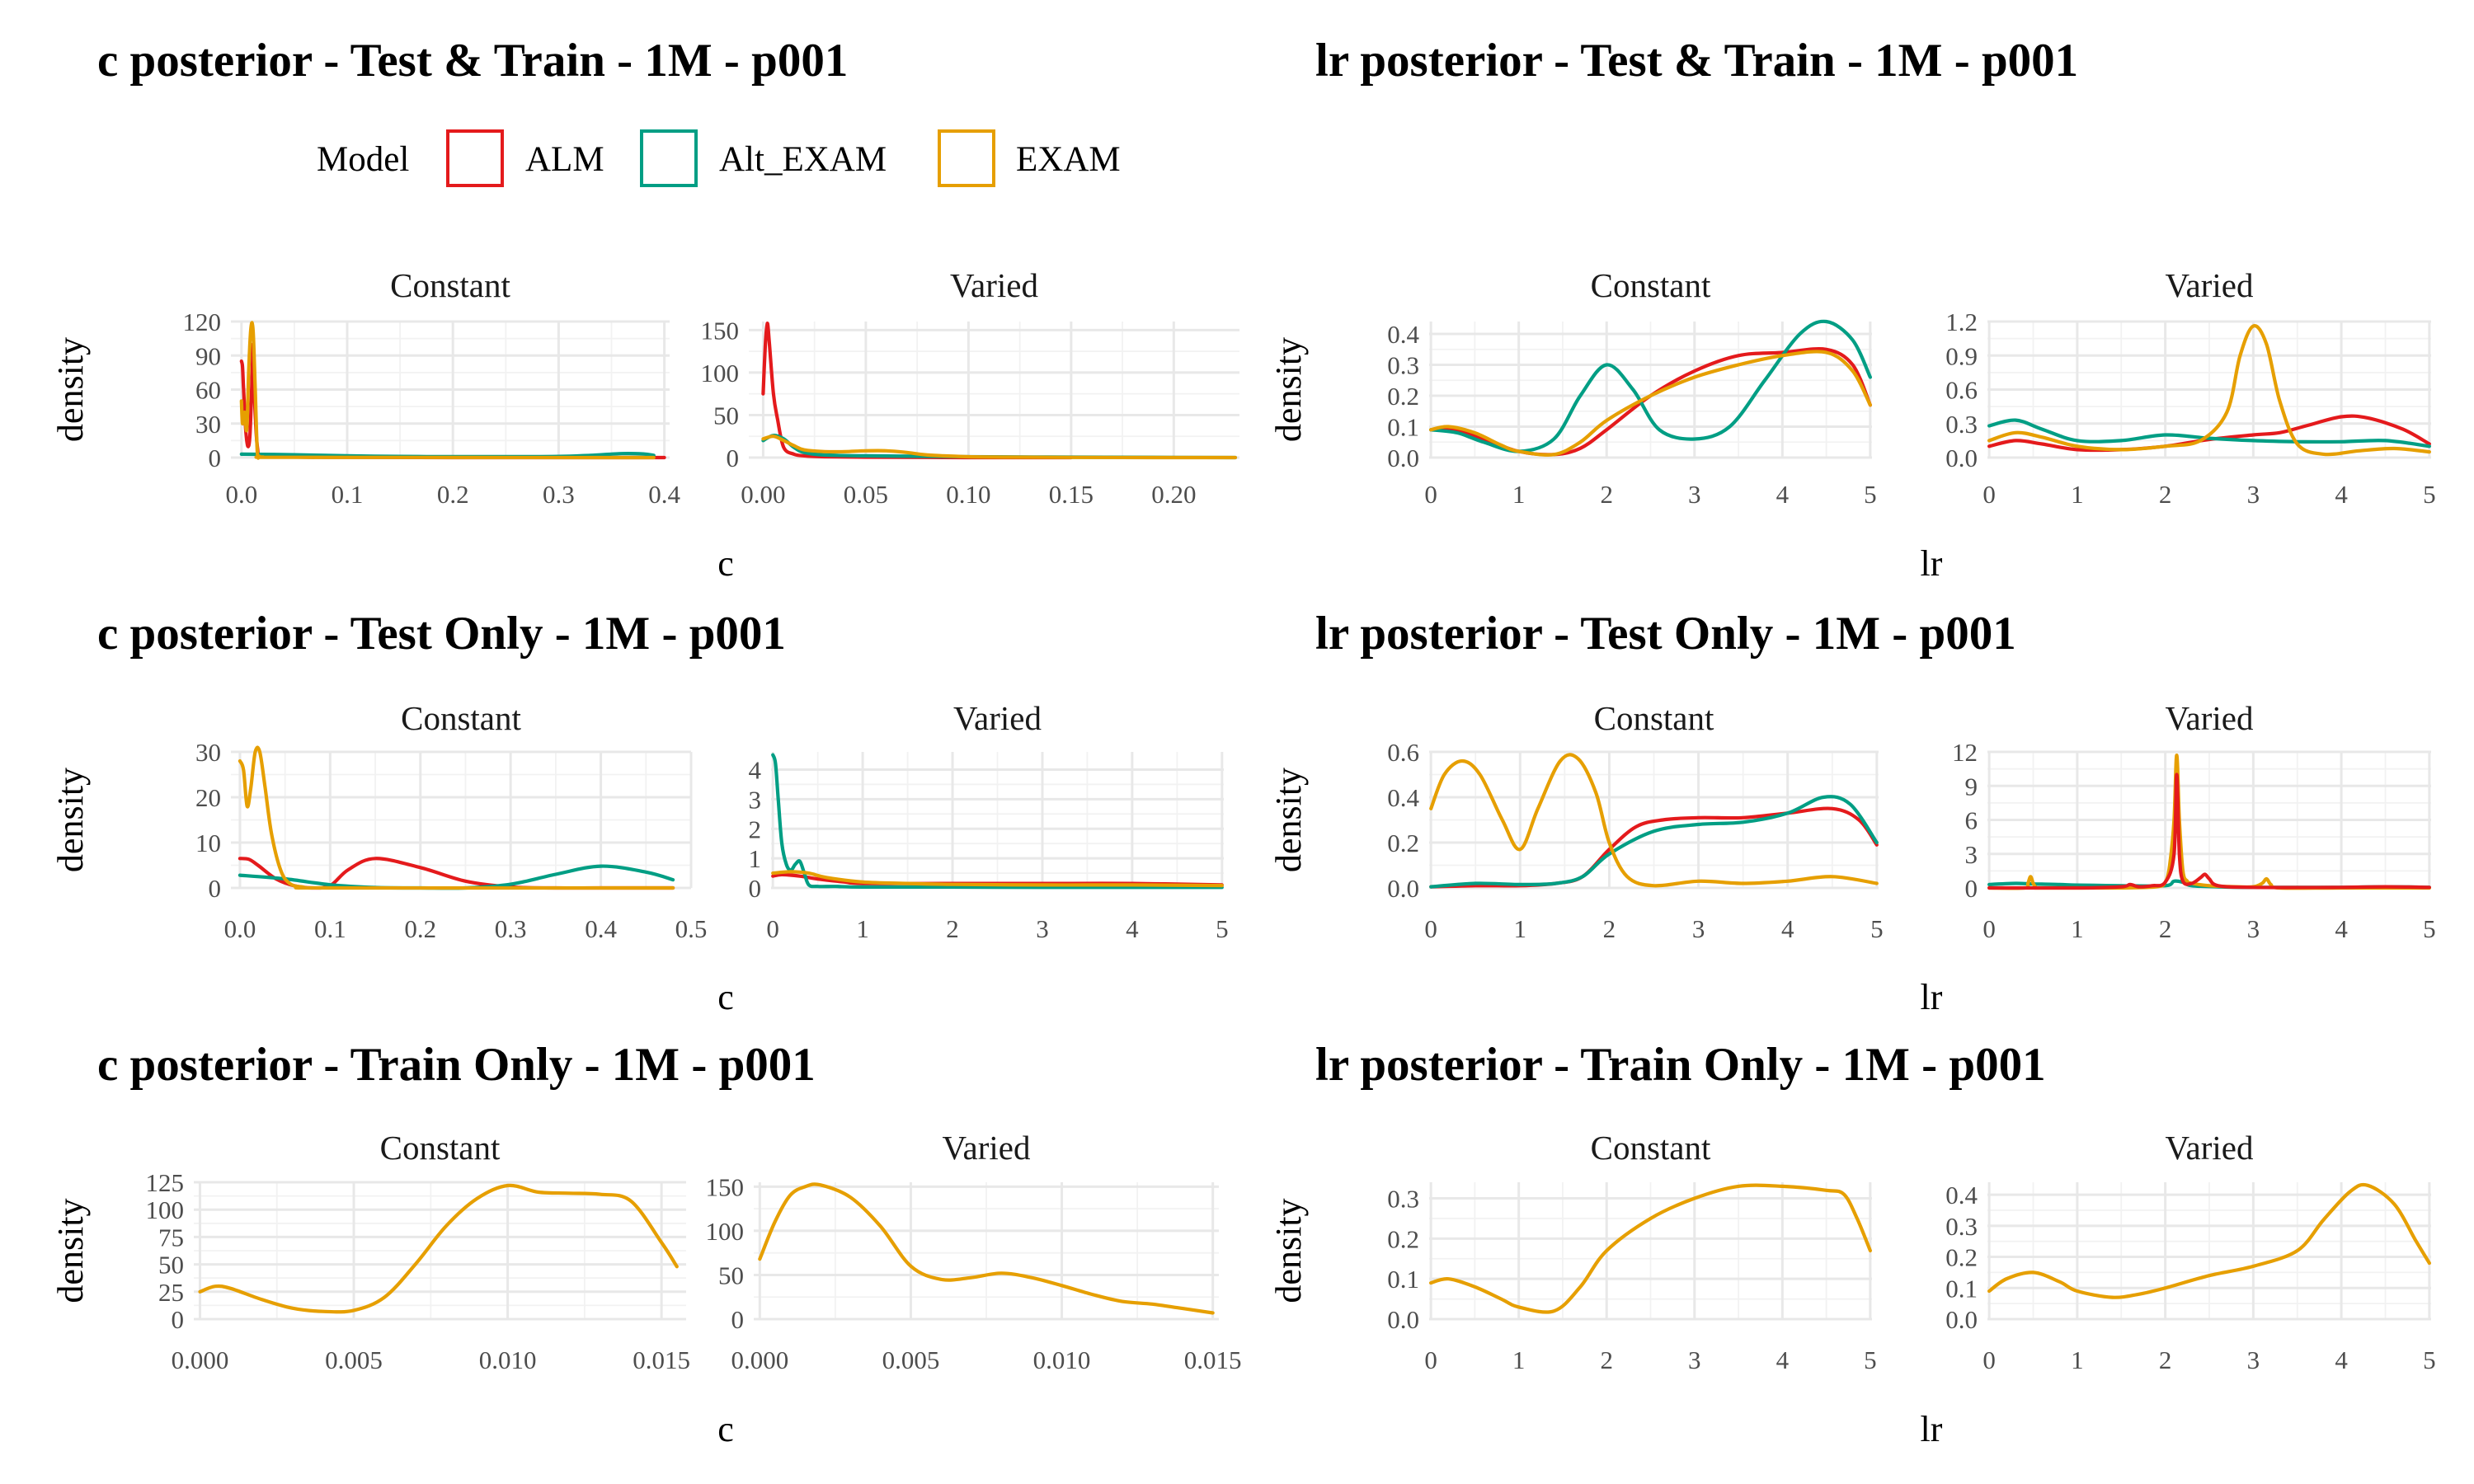 Image resolution: width=2474 pixels, height=1484 pixels. What do you see at coordinates (1971, 855) in the screenshot?
I see `y-tick-label: 3` at bounding box center [1971, 855].